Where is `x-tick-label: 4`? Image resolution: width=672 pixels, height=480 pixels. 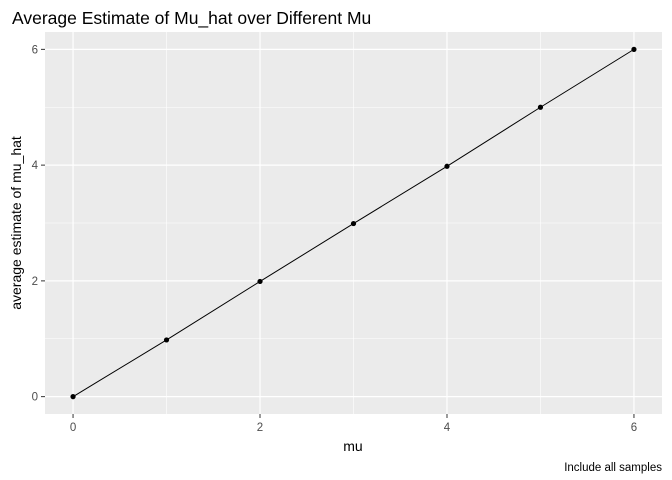
x-tick-label: 4 is located at coordinates (447, 428).